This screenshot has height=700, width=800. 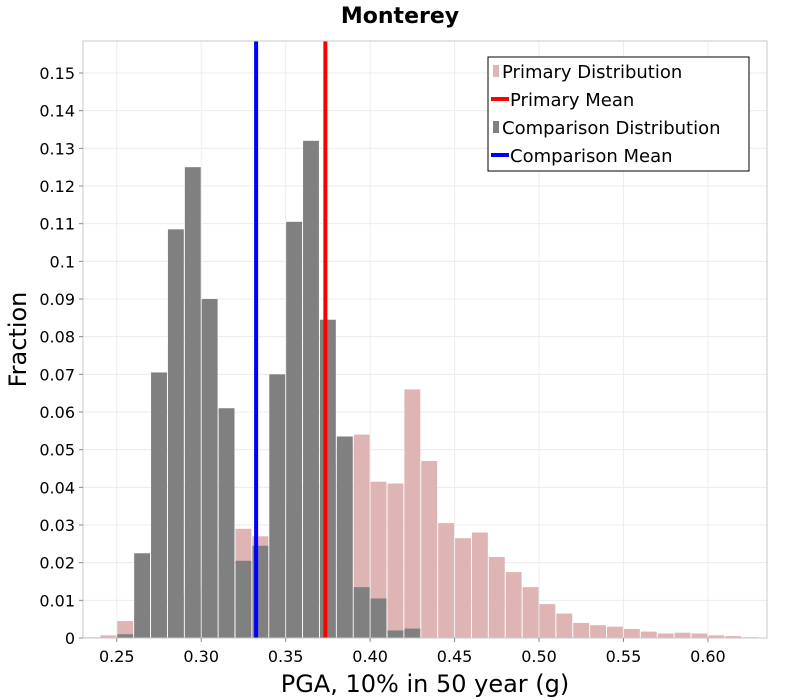 What do you see at coordinates (496, 71) in the screenshot?
I see `primary-distribution-legend-swatch` at bounding box center [496, 71].